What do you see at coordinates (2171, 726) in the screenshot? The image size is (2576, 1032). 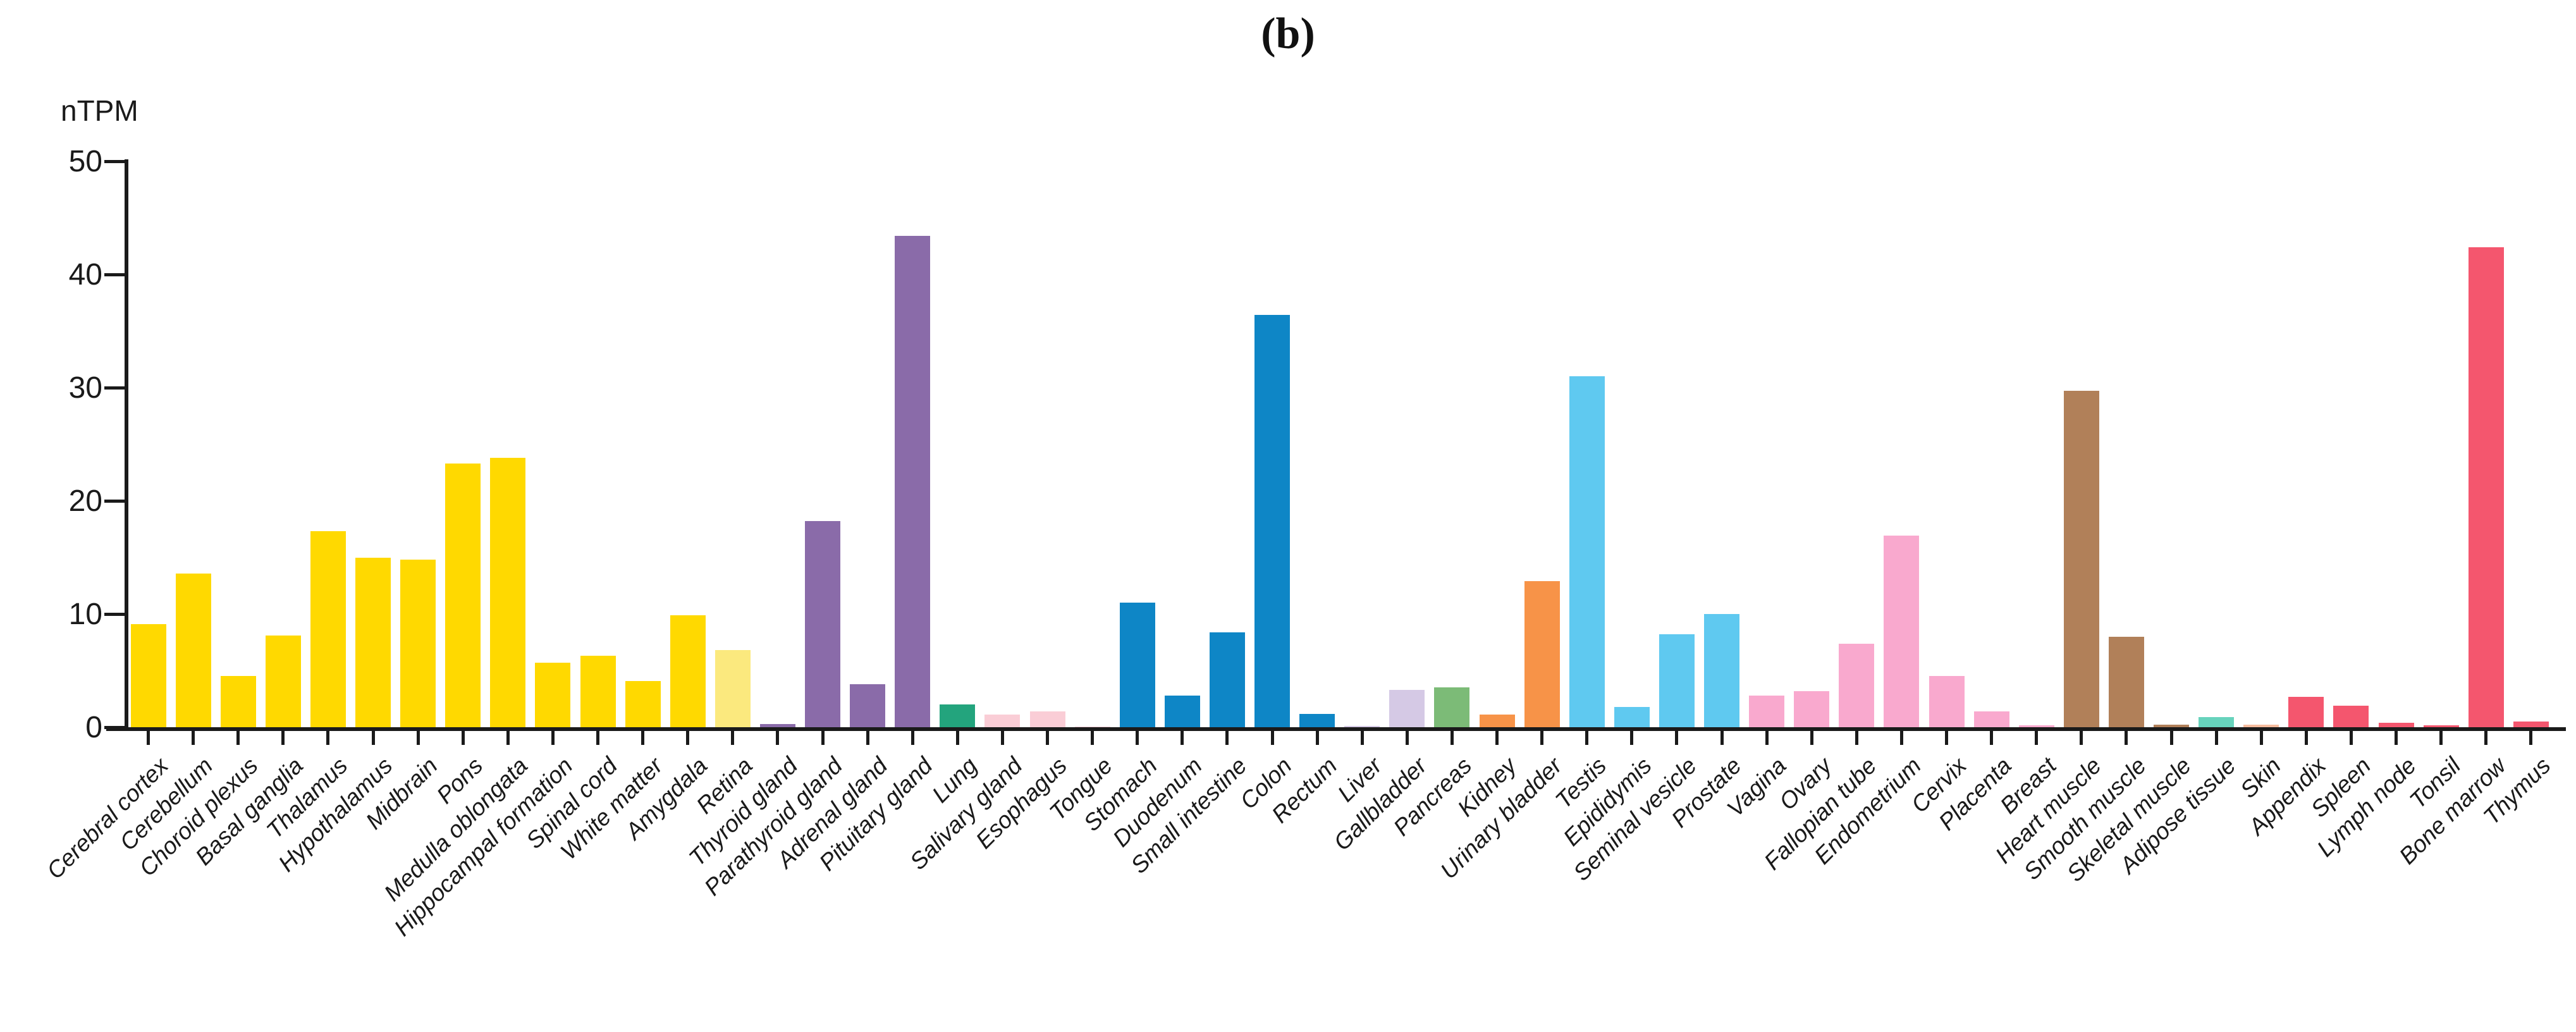 I see `bar-skeletal-muscle` at bounding box center [2171, 726].